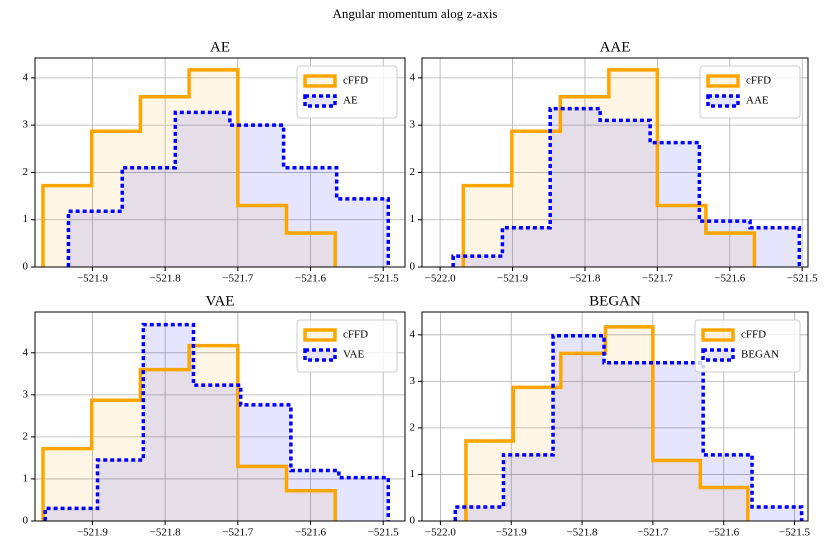 The height and width of the screenshot is (554, 830). Describe the element at coordinates (347, 346) in the screenshot. I see `legend: cFFD VAE` at that location.